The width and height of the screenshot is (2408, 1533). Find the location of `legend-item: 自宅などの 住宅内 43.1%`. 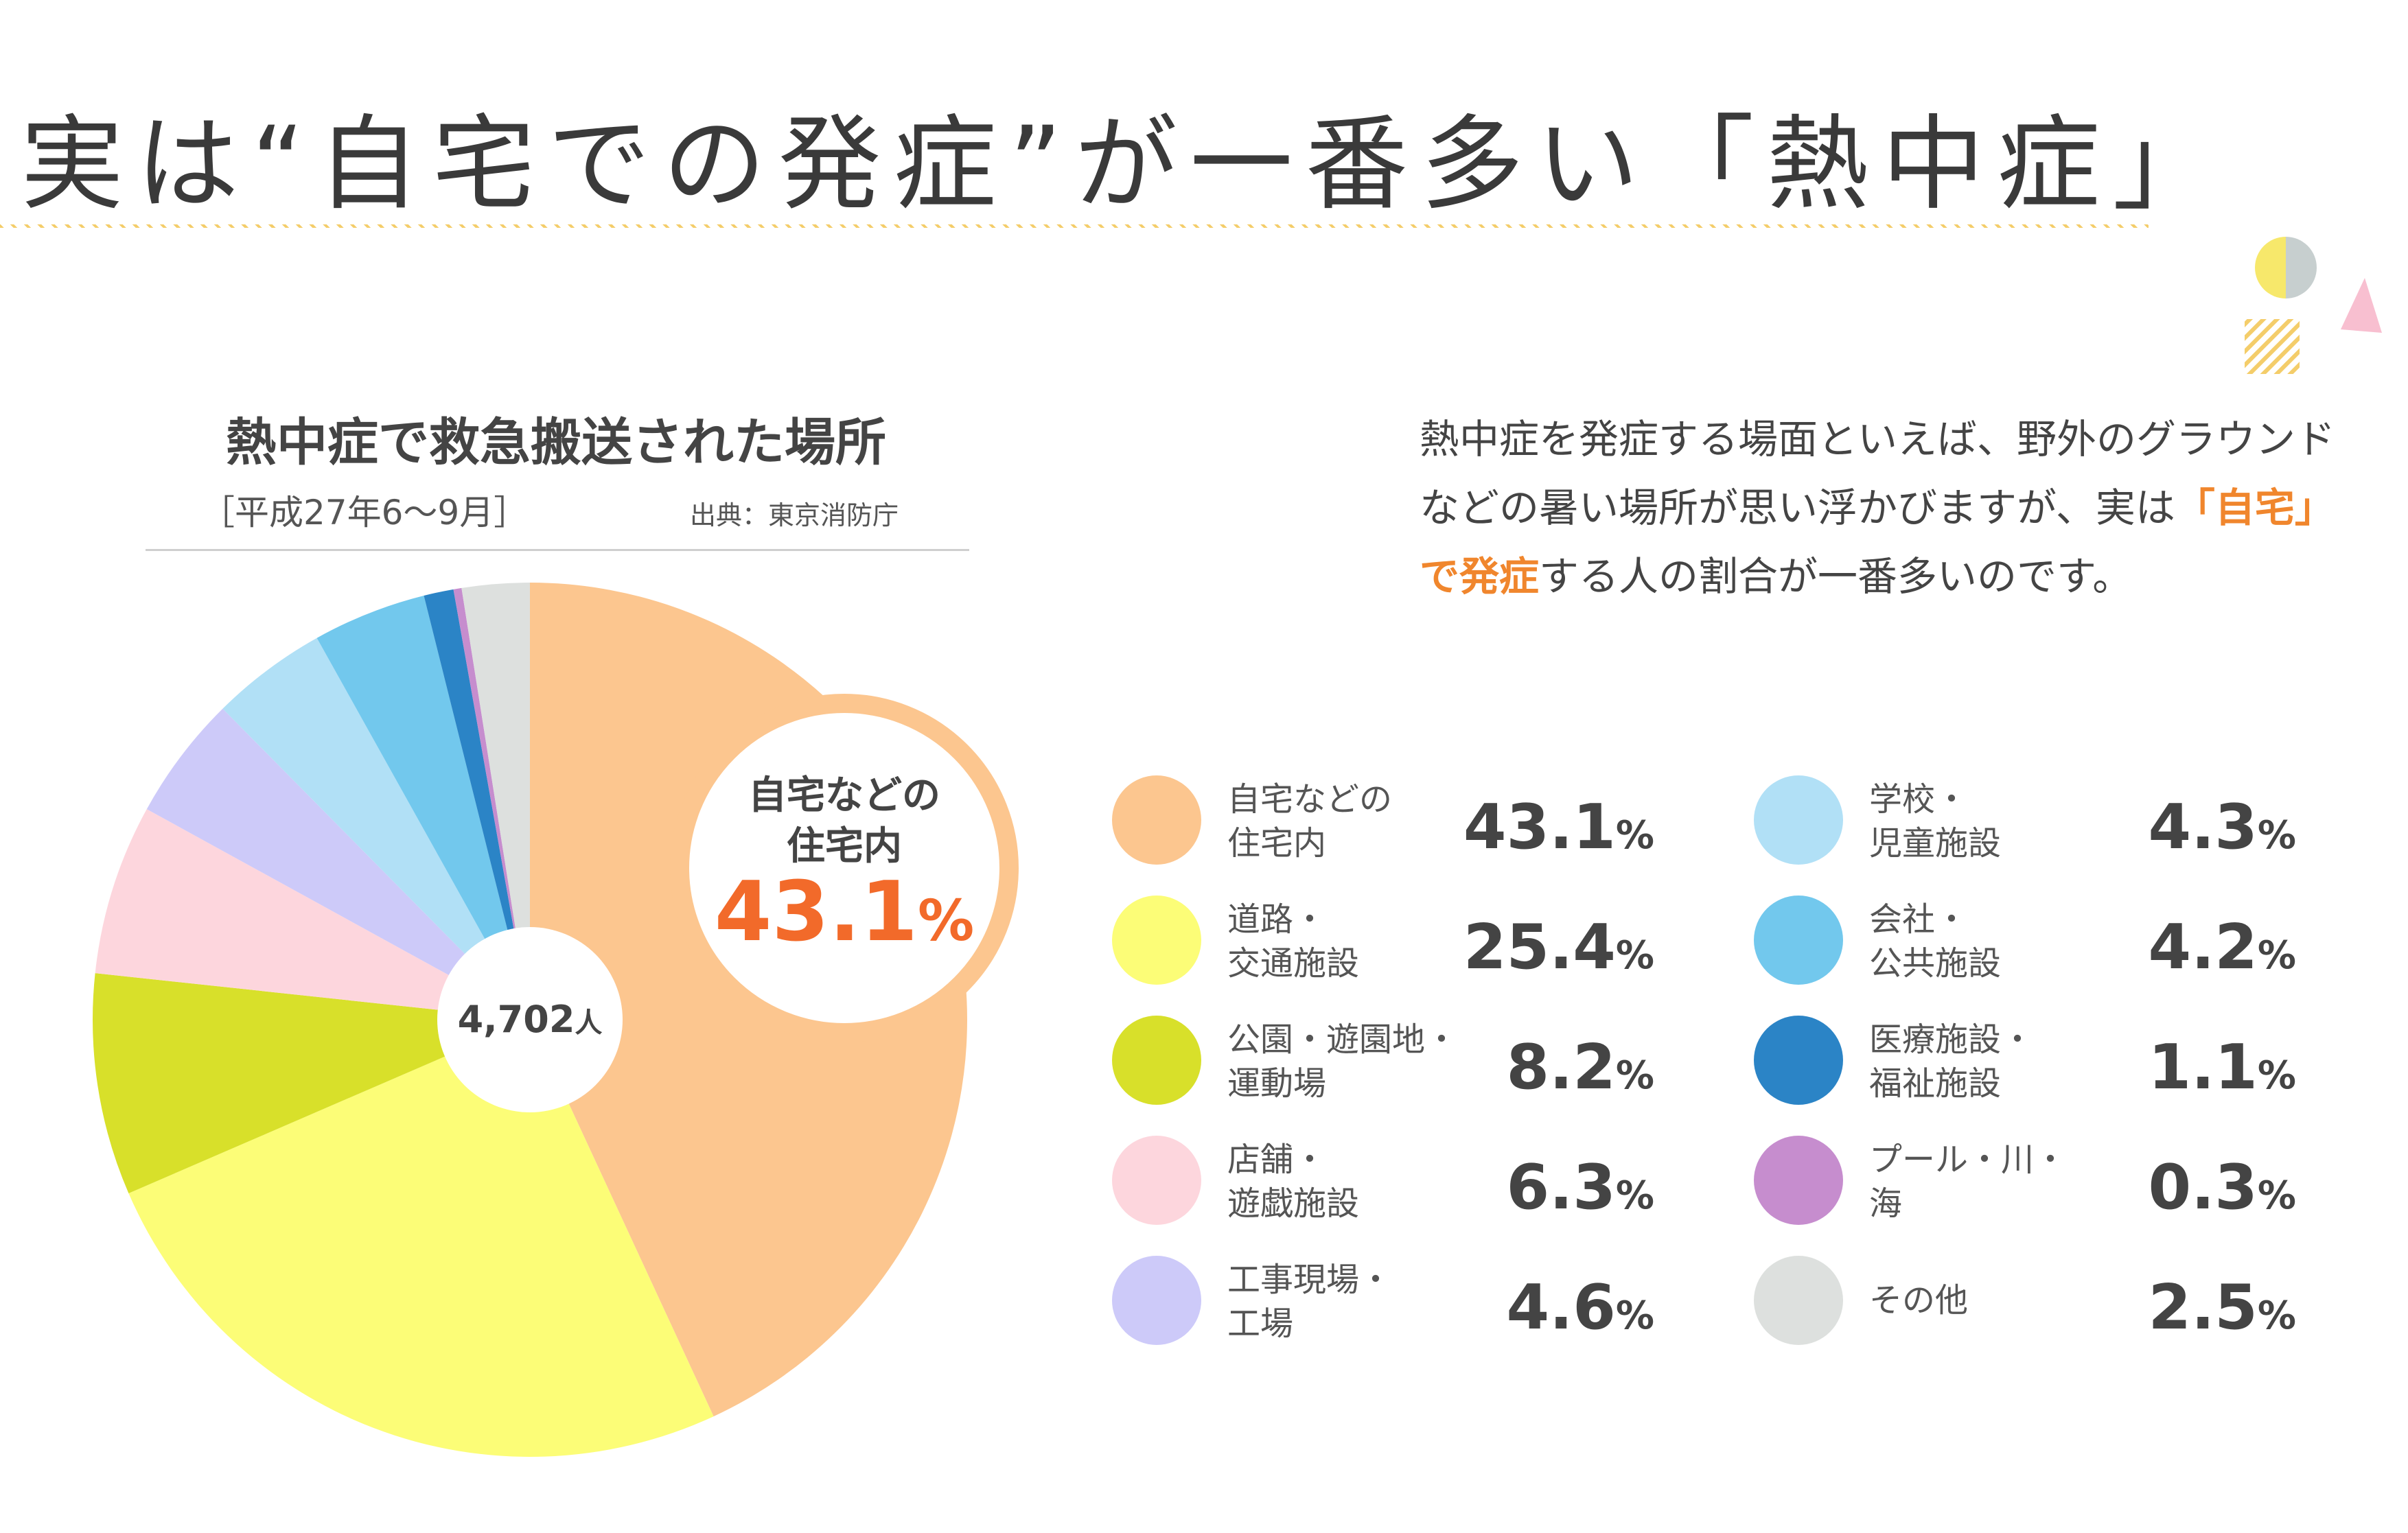

legend-item: 自宅などの 住宅内 43.1% is located at coordinates (1383, 820).